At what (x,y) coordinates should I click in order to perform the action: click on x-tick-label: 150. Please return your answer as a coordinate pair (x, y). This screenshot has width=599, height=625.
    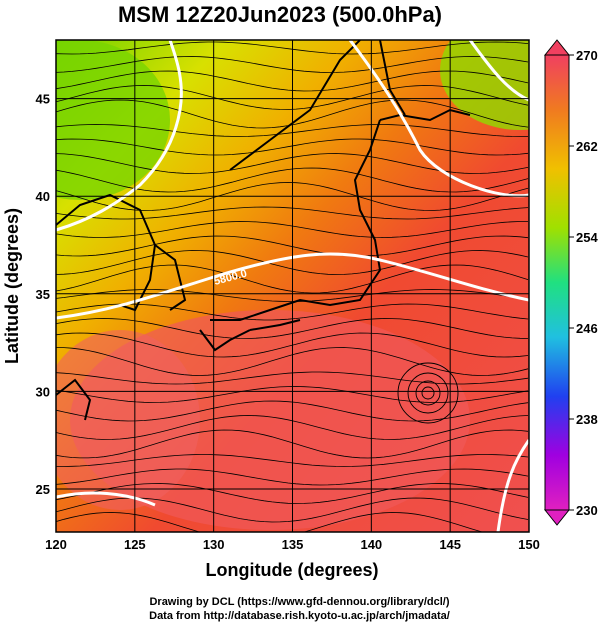
    Looking at the image, I should click on (529, 544).